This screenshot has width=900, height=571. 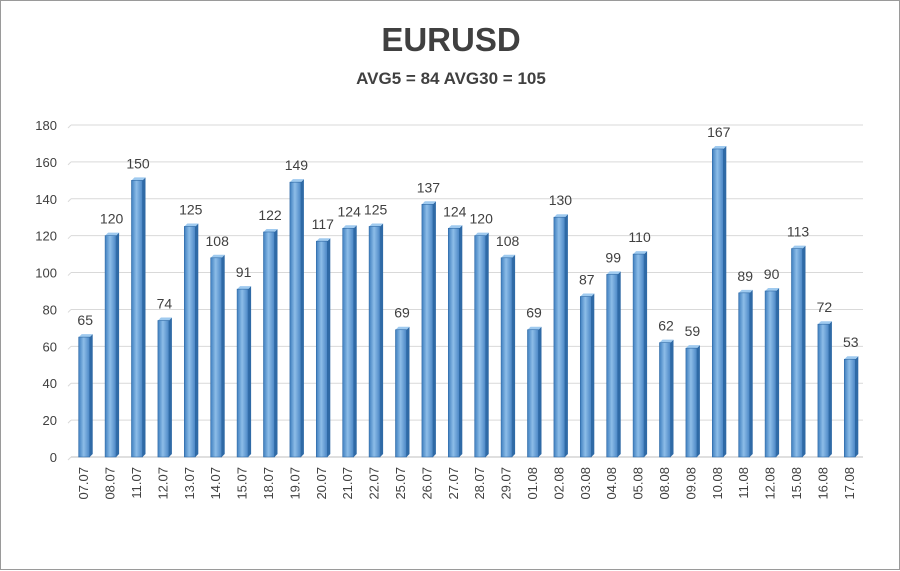 What do you see at coordinates (587, 280) in the screenshot?
I see `data-label: 87` at bounding box center [587, 280].